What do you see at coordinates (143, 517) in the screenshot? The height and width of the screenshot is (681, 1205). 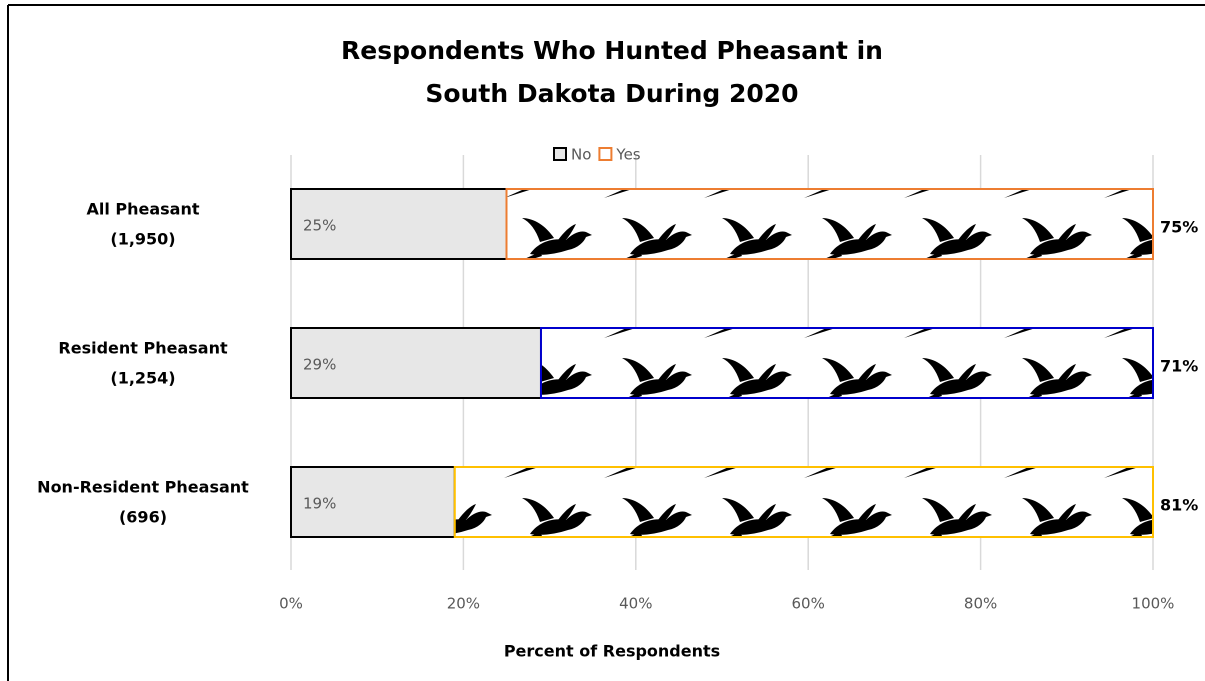 I see `y-tick-label: (696)` at bounding box center [143, 517].